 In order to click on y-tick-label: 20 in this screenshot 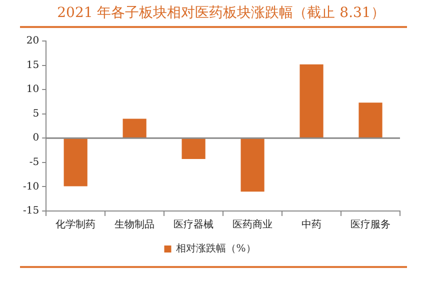, I will do `click(33, 41)`.